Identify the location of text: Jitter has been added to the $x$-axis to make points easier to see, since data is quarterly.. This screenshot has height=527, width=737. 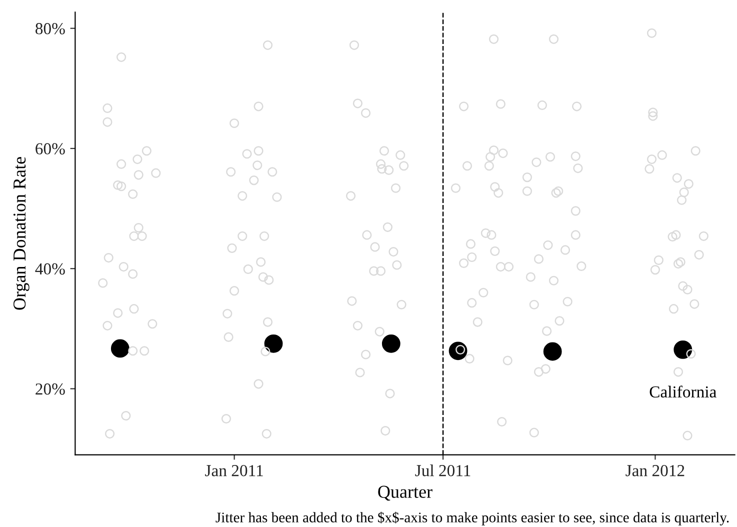
(472, 519).